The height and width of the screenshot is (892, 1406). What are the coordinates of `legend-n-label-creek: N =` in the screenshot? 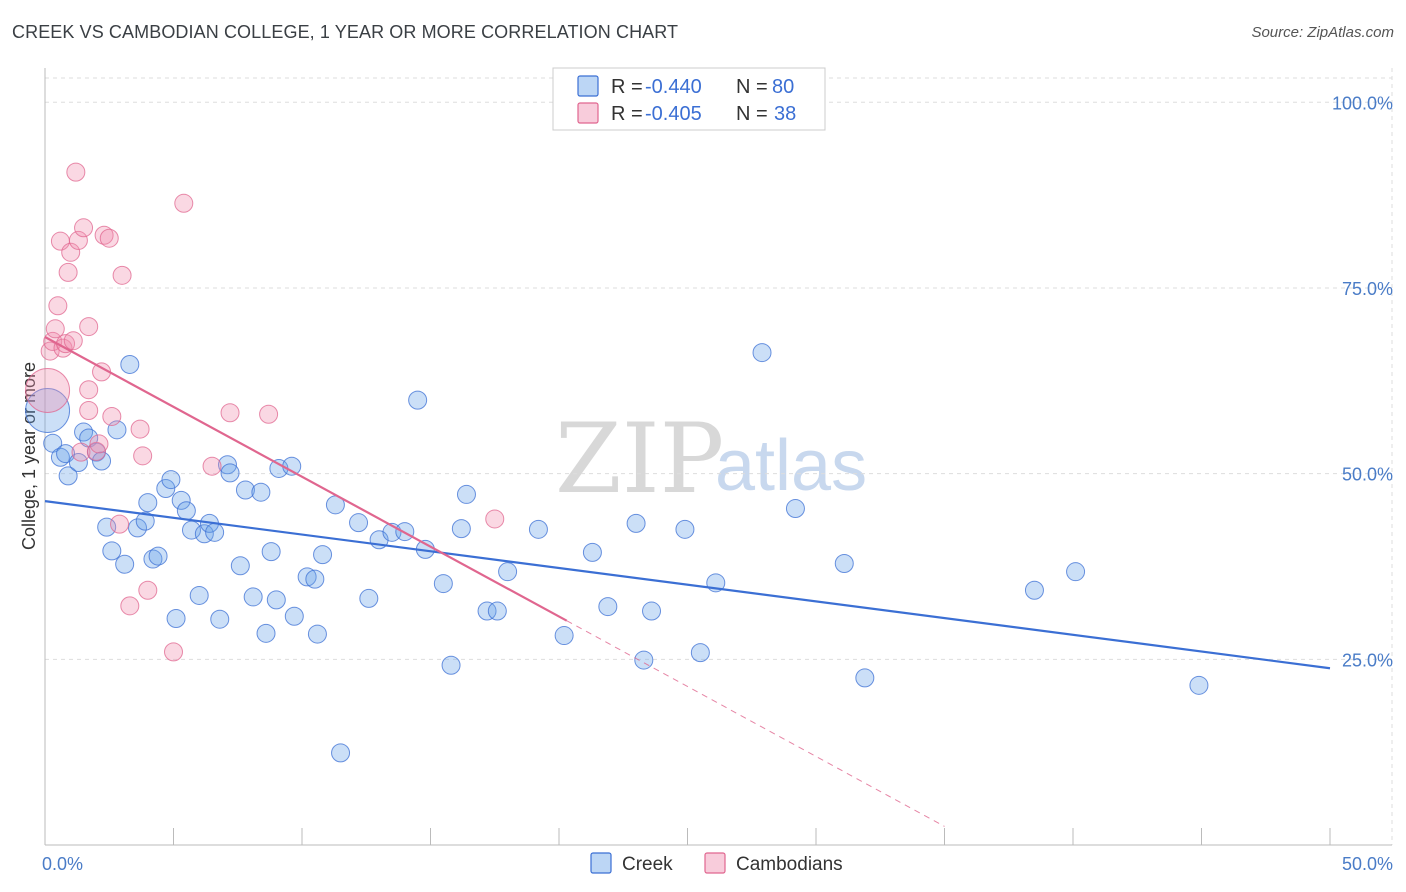 It's located at (752, 87).